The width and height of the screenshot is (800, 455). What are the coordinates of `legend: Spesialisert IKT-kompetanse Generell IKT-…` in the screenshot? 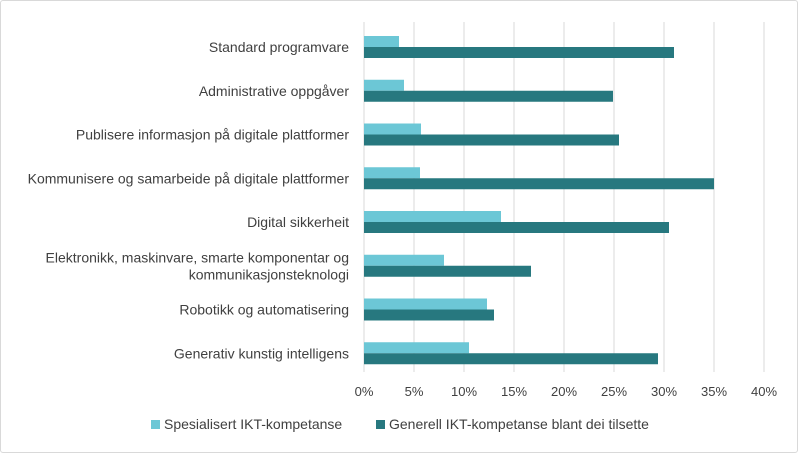 It's located at (400, 424).